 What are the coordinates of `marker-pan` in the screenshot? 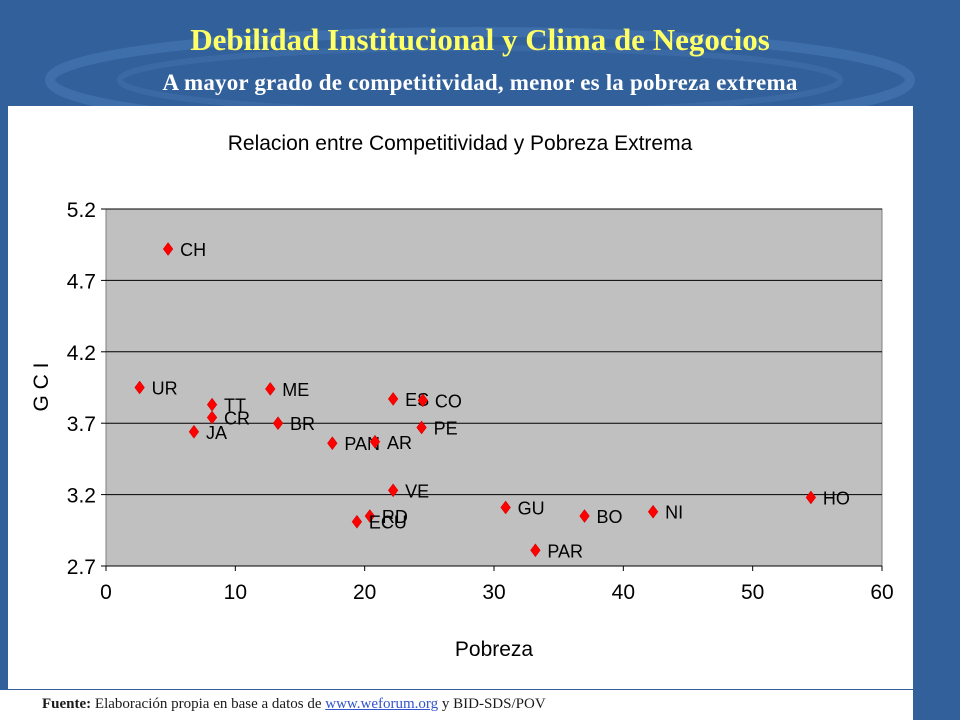 It's located at (332, 443).